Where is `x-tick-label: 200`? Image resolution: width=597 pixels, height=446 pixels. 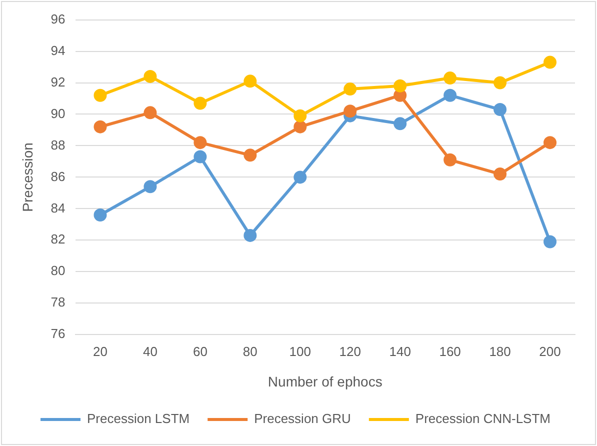
x-tick-label: 200 is located at coordinates (550, 351).